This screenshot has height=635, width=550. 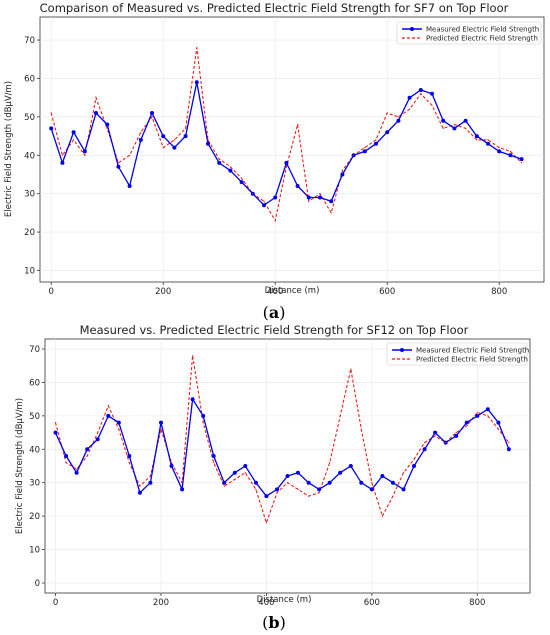 What do you see at coordinates (29, 79) in the screenshot?
I see `a-ytick-label: 60` at bounding box center [29, 79].